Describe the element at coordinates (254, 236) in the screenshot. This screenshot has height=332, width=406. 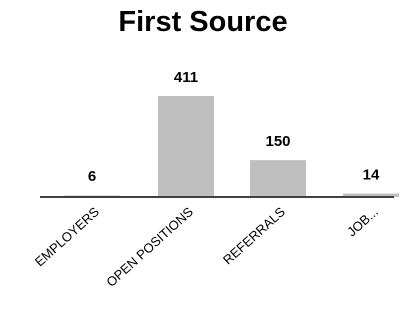
I see `x-tick-label-2: REFERRALS` at that location.